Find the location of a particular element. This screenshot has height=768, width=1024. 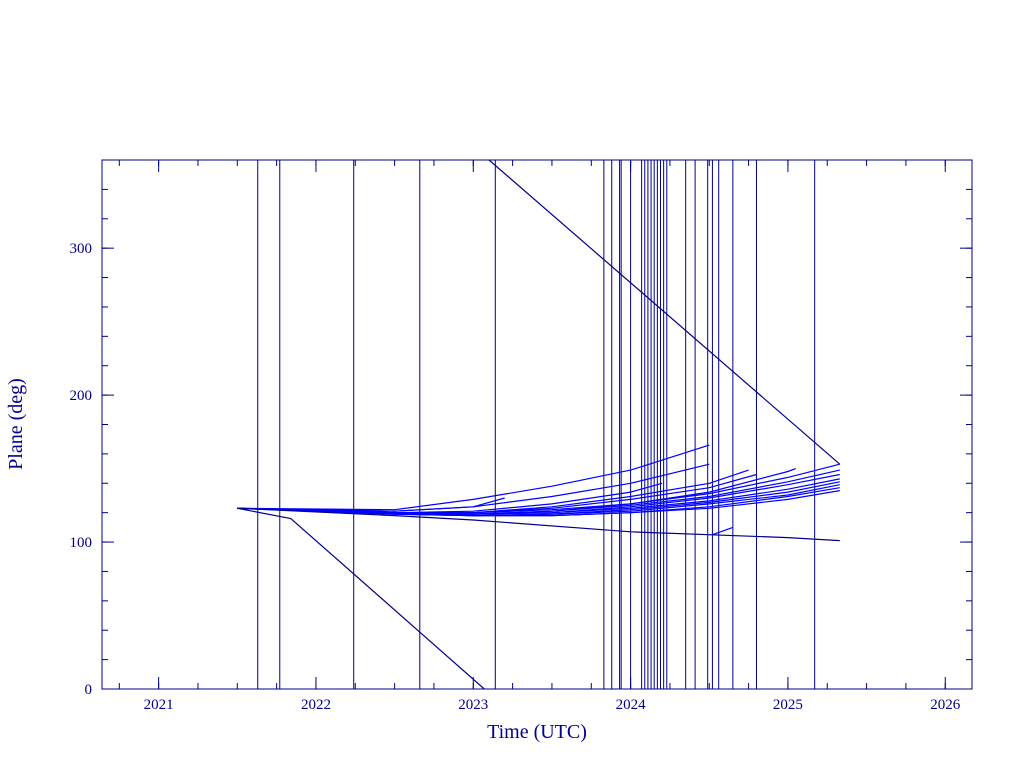

y-axis-title: Plane (deg) is located at coordinates (16, 424).